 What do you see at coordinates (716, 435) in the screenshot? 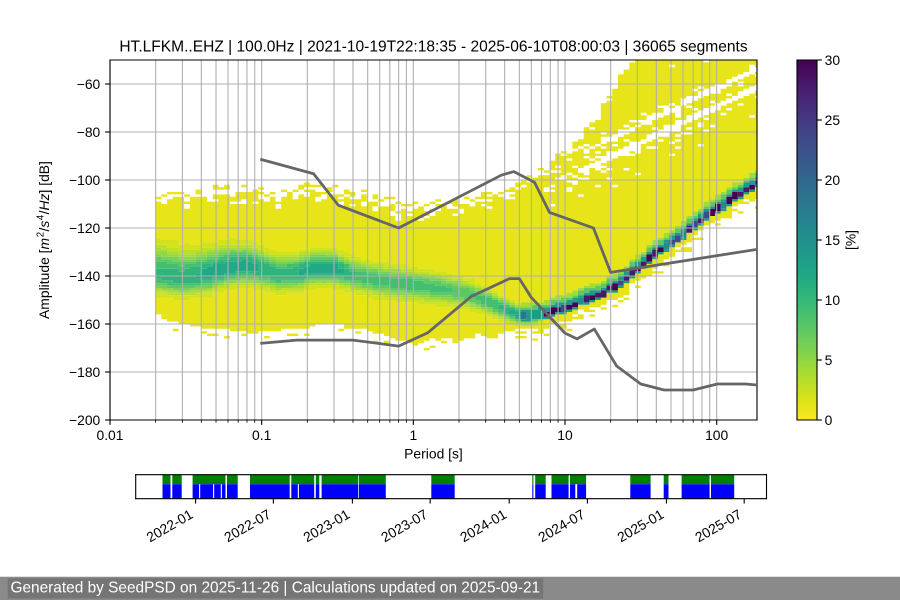
I see `svg-text: 100` at bounding box center [716, 435].